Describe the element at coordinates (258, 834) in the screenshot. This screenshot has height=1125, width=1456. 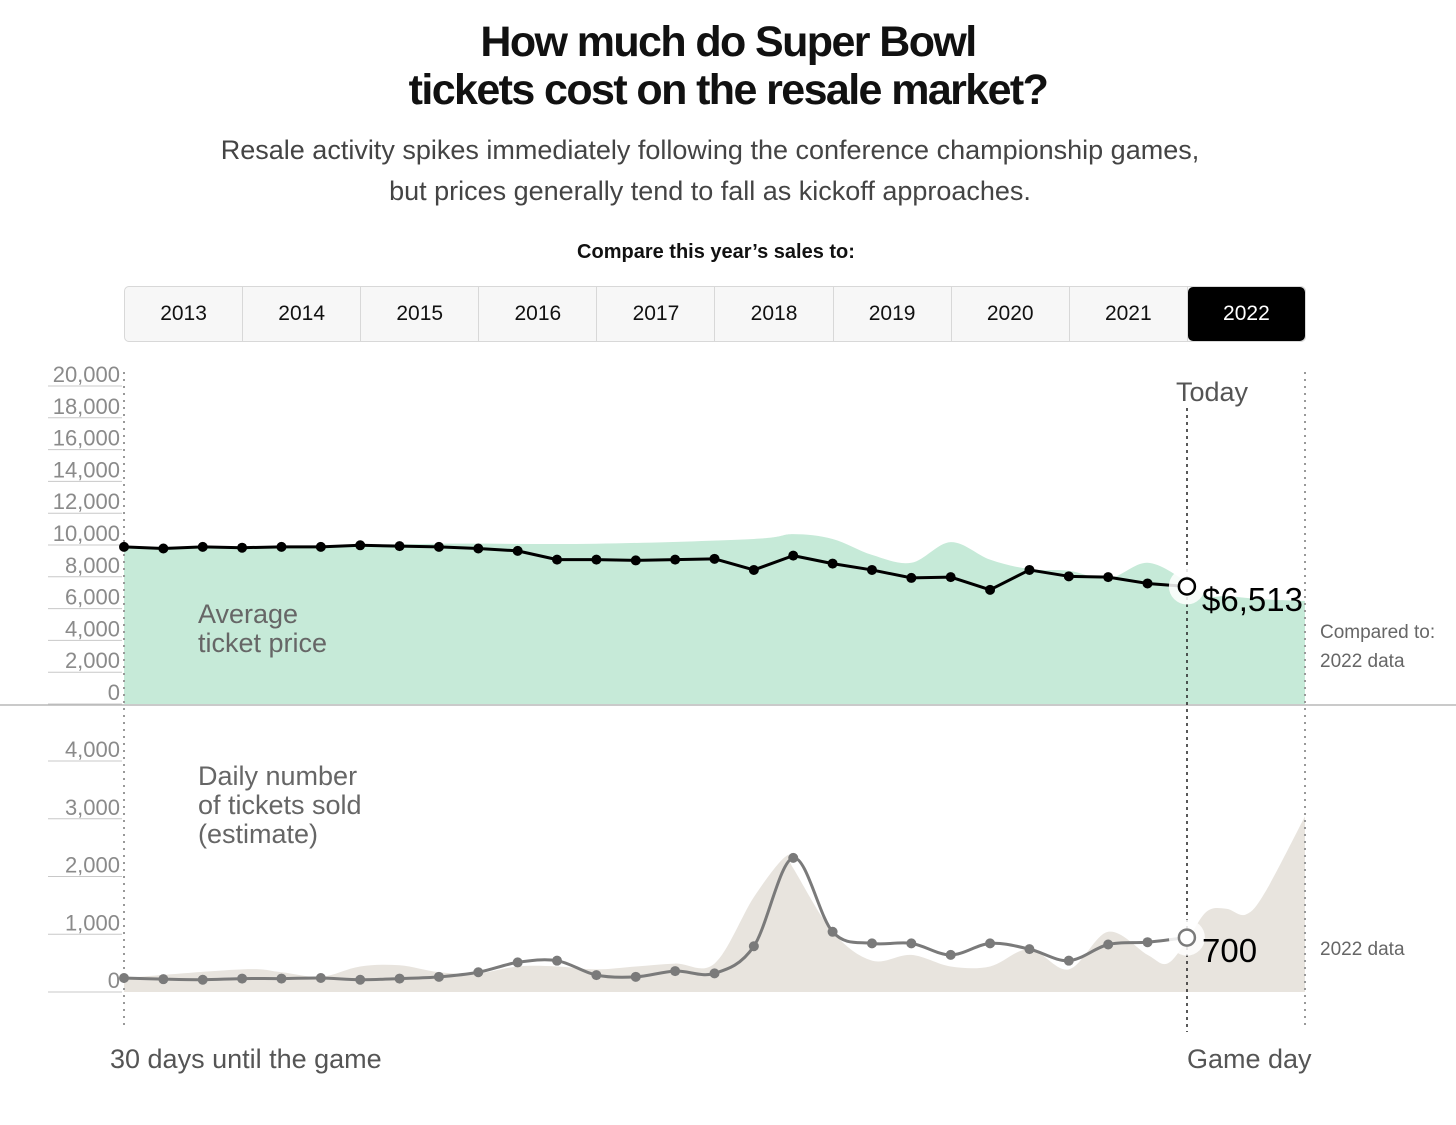
I see `sales-axis-label: (estimate)` at that location.